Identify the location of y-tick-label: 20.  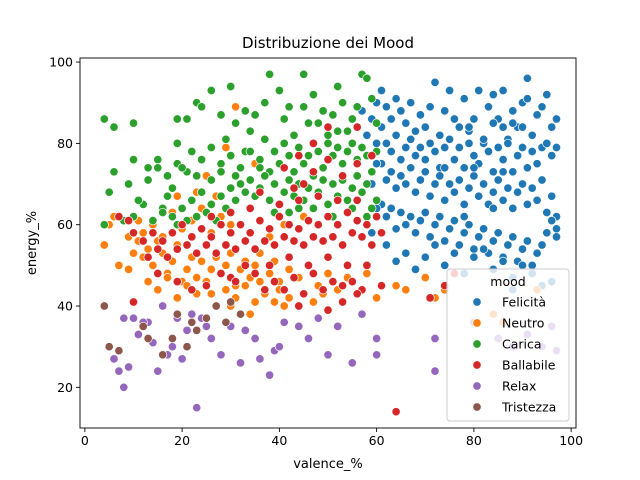
(65, 387).